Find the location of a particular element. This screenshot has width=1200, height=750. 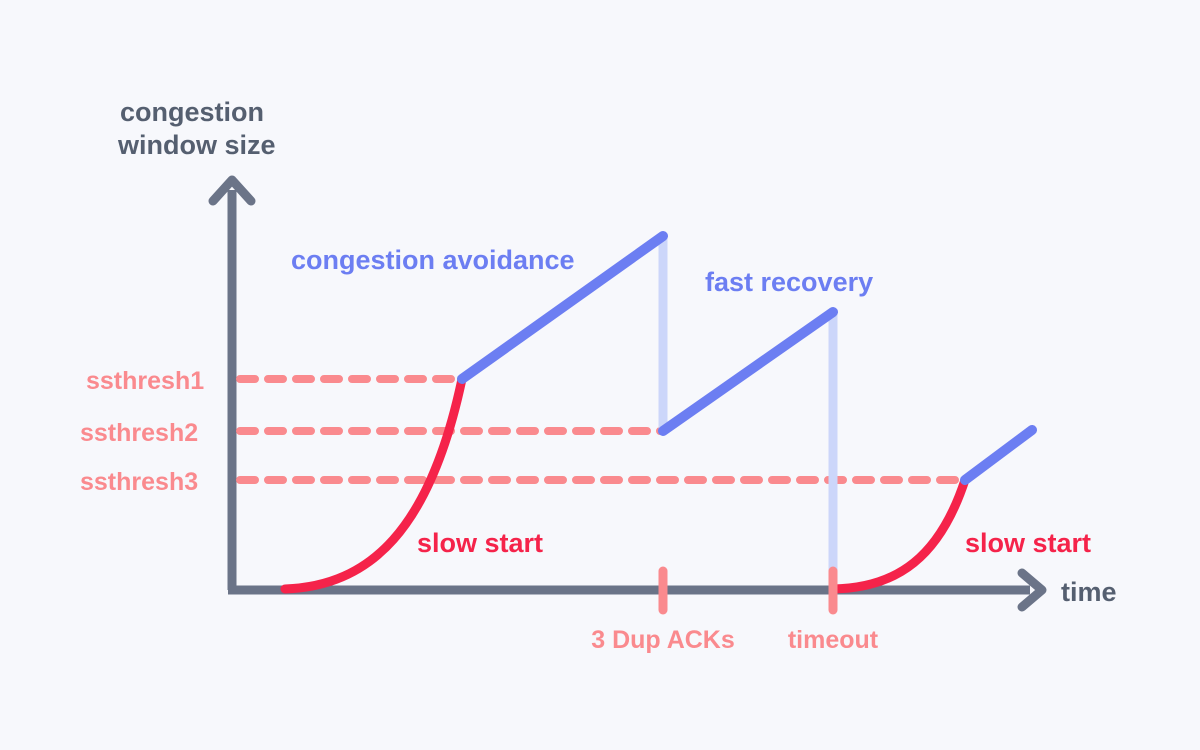

threshold-lines-group is located at coordinates (602, 429).